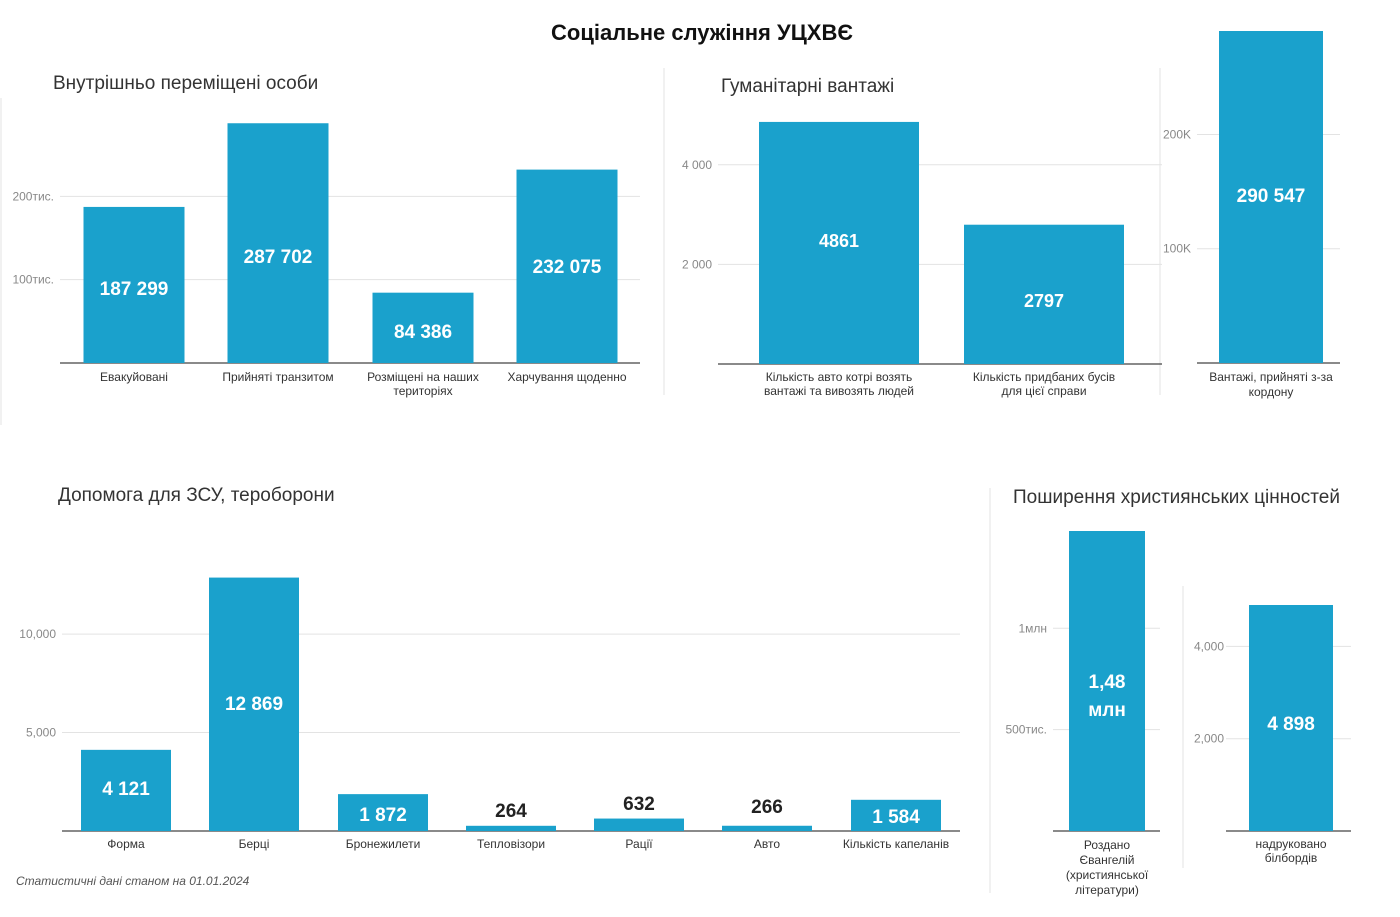 The image size is (1400, 917). Describe the element at coordinates (767, 844) in the screenshot. I see `zsu-category-label: Авто` at that location.